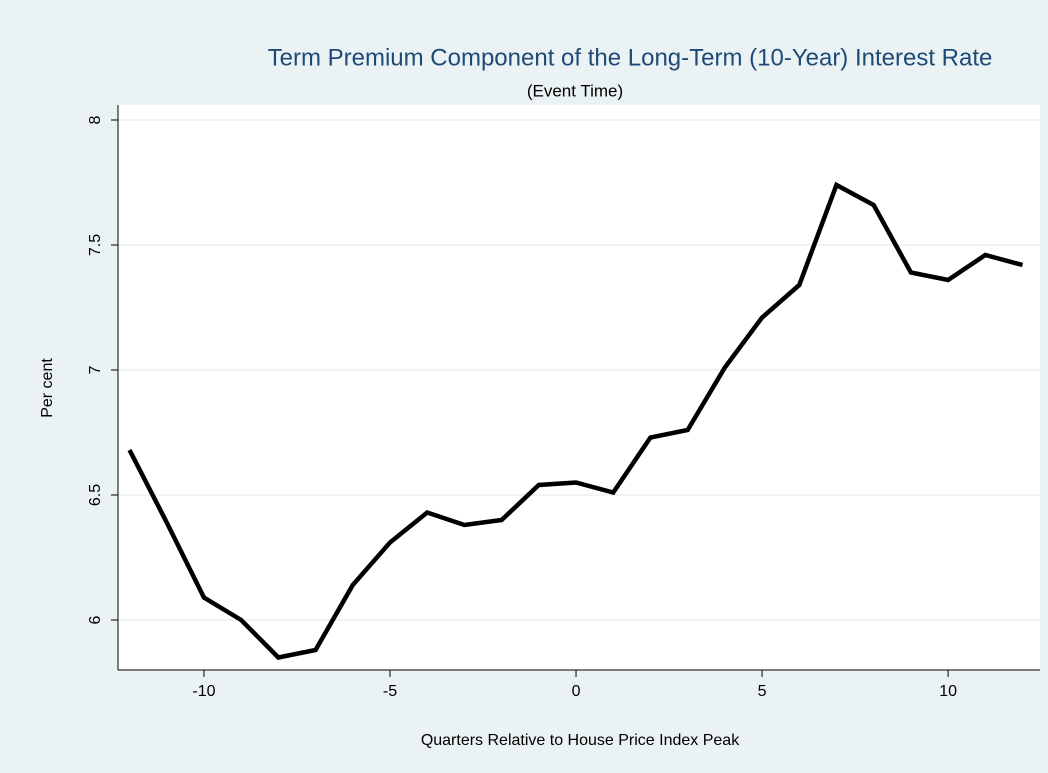  I want to click on y-tick-label: 7.5, so click(95, 245).